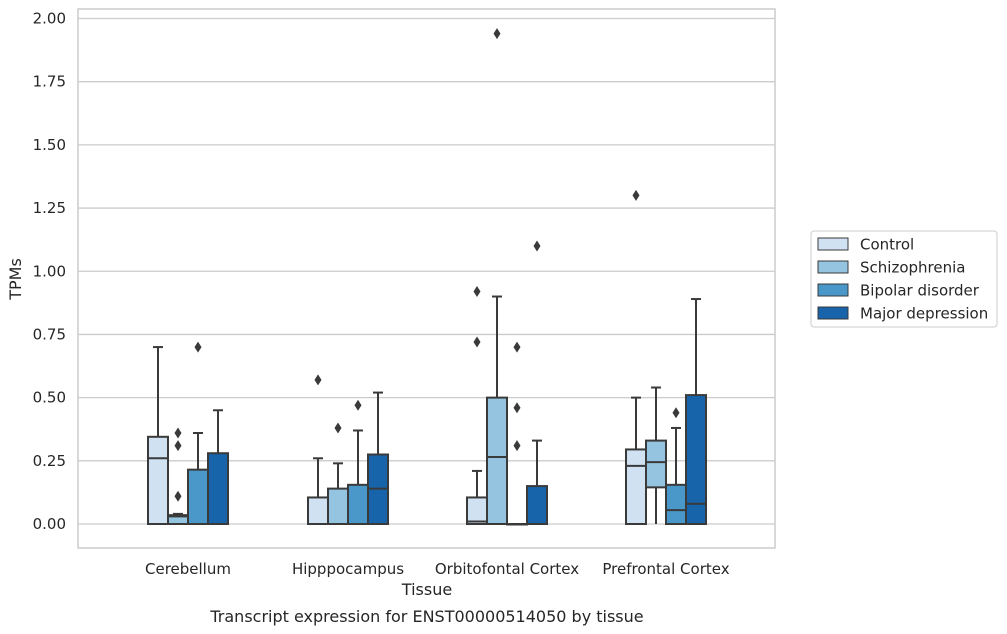  What do you see at coordinates (49, 524) in the screenshot?
I see `y-tick-label: 0.00` at bounding box center [49, 524].